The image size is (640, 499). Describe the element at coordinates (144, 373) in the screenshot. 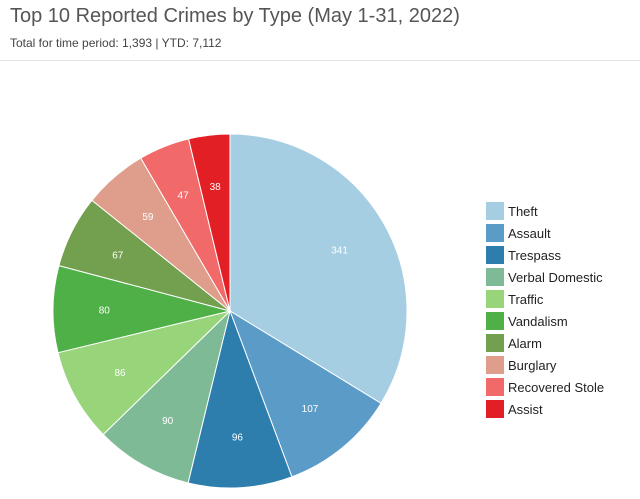

I see `pie-slice-traffic` at that location.